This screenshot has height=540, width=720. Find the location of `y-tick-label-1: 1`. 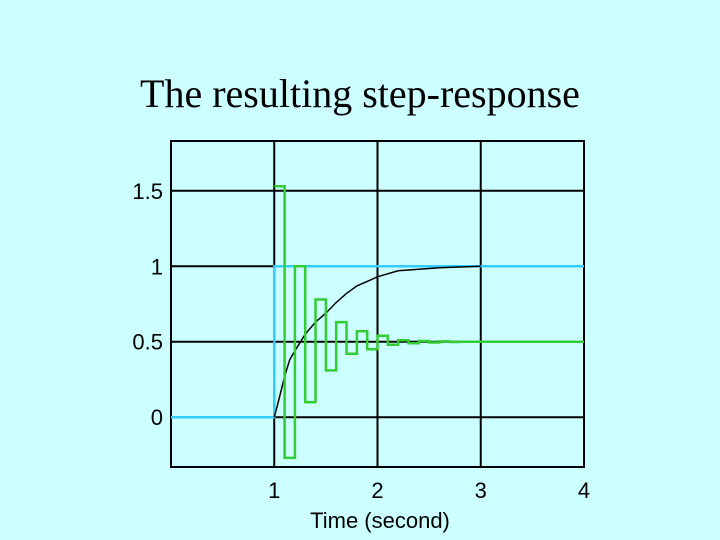

y-tick-label-1: 1 is located at coordinates (157, 266).